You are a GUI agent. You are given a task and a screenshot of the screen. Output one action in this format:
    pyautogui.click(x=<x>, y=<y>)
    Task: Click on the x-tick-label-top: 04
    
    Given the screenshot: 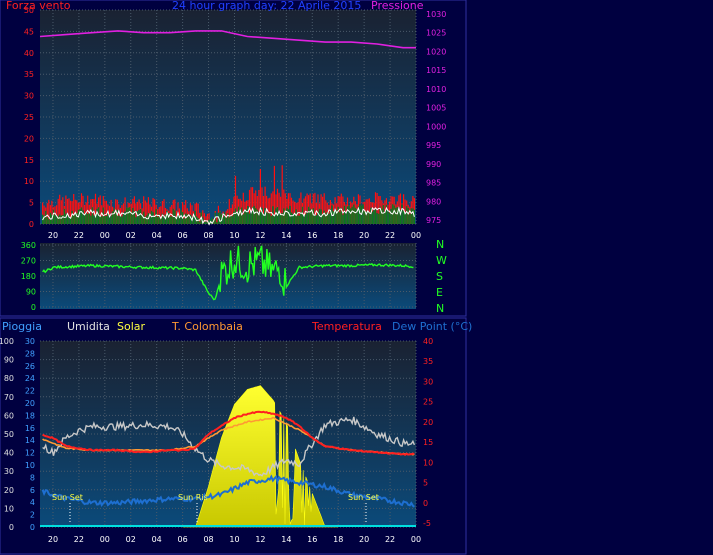 What is the action you would take?
    pyautogui.click(x=157, y=235)
    